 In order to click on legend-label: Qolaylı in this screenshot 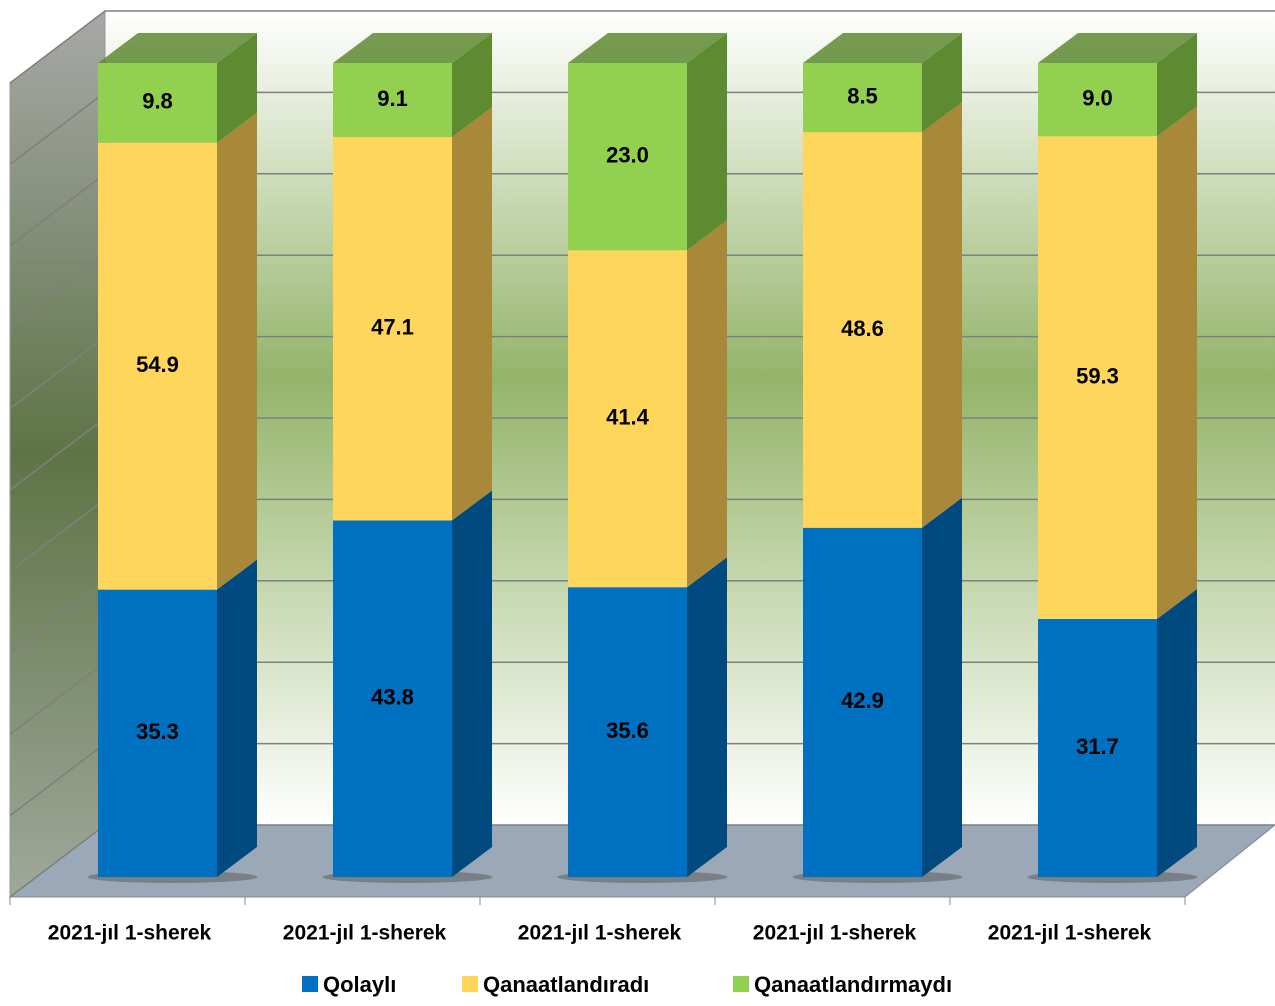, I will do `click(359, 984)`.